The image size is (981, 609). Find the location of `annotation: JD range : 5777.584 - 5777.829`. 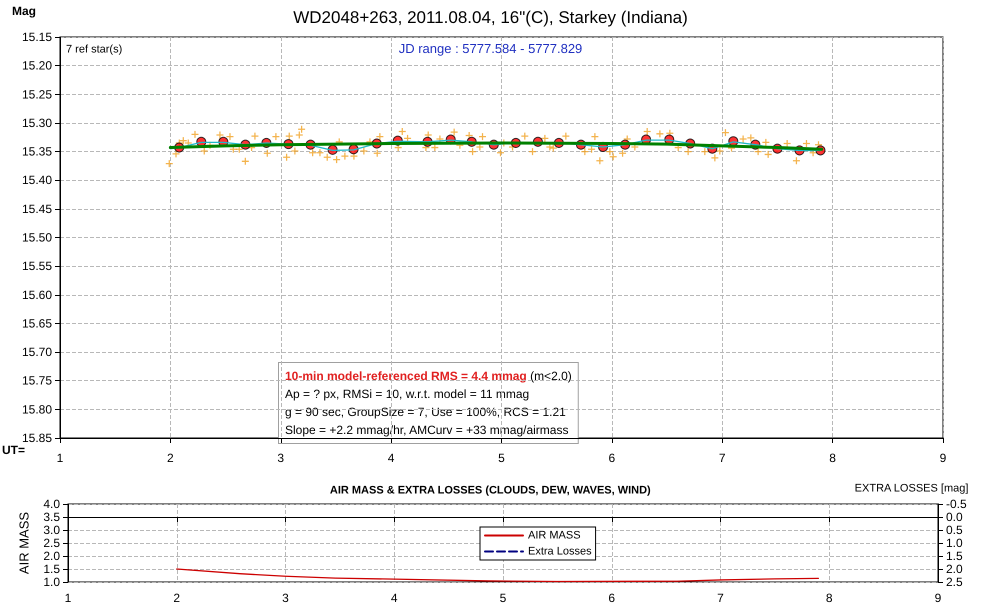

annotation: JD range : 5777.584 - 5777.829 is located at coordinates (490, 48).